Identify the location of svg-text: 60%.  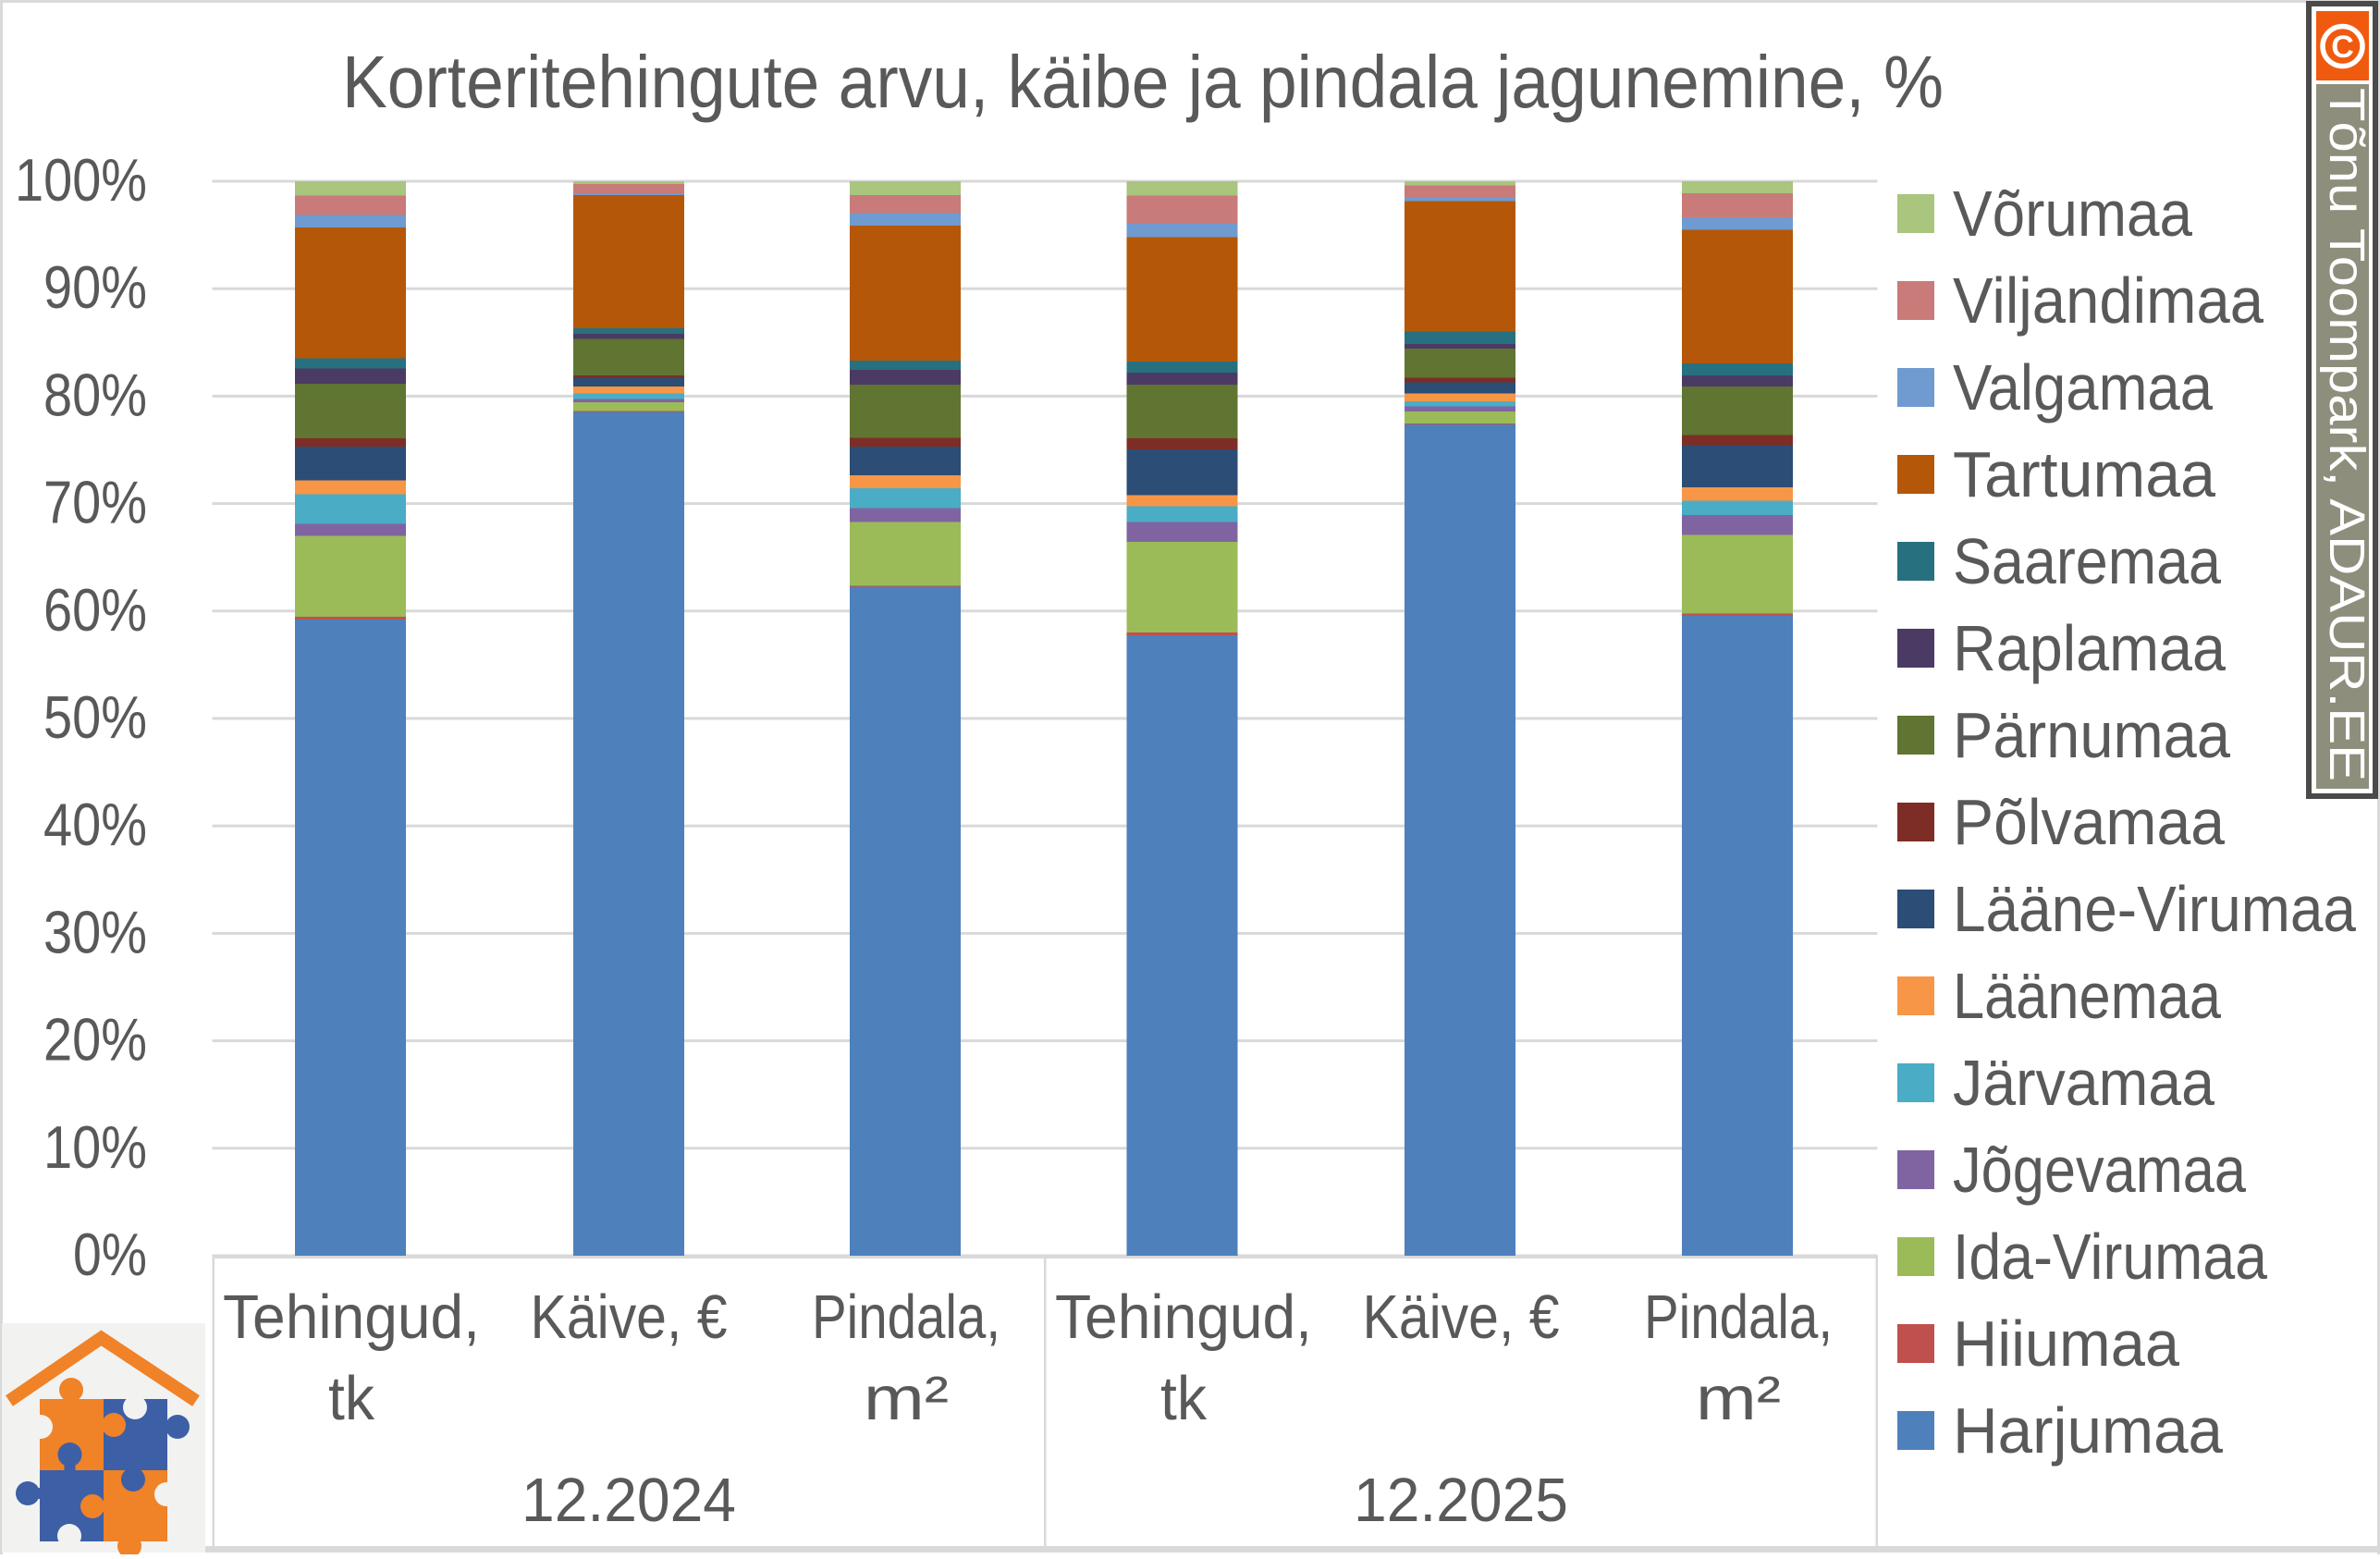
(95, 610).